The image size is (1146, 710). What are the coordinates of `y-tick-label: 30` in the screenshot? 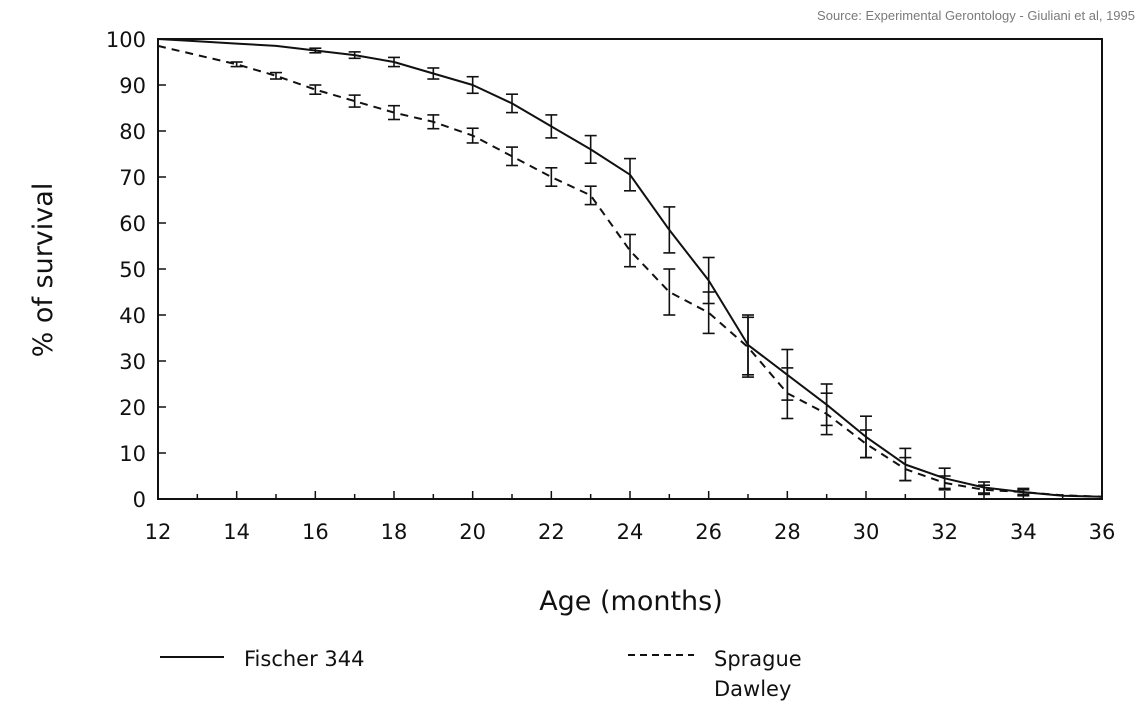 It's located at (132, 362).